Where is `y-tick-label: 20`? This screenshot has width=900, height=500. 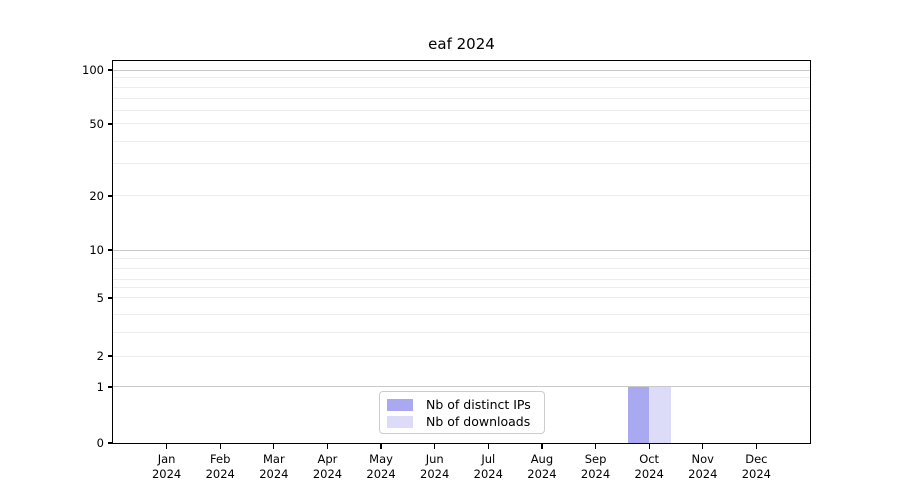
y-tick-label: 20 is located at coordinates (96, 195).